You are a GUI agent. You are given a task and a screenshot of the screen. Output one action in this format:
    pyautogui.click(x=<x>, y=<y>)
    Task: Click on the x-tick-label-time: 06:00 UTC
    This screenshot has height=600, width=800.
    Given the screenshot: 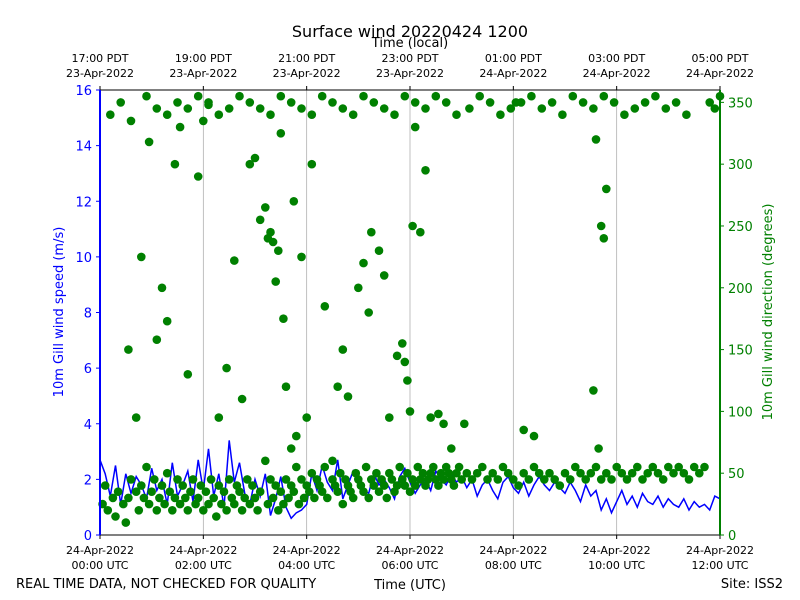 What is the action you would take?
    pyautogui.click(x=409, y=565)
    